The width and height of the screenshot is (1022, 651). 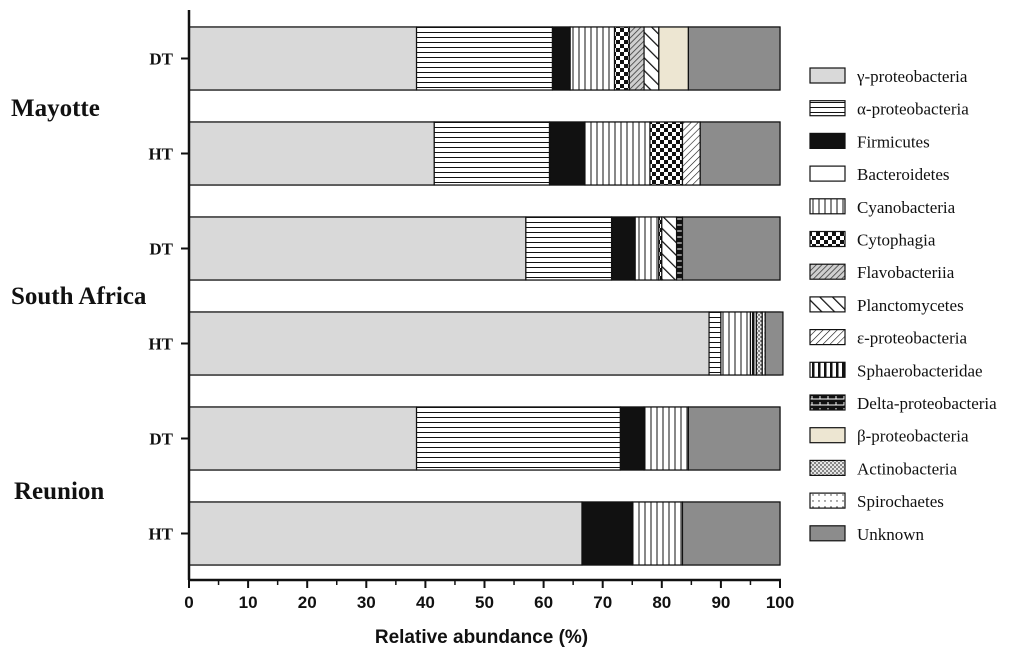 I want to click on legend-label-planctomycetes: Planctomycetes, so click(x=910, y=305).